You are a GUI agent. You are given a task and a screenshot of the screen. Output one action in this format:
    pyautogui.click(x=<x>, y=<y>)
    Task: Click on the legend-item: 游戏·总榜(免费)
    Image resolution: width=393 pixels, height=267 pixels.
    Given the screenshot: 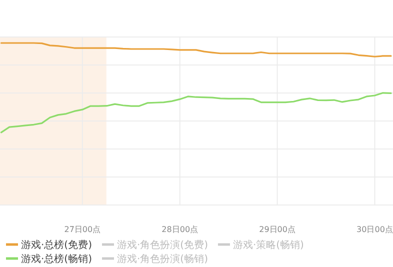 What is the action you would take?
    pyautogui.click(x=49, y=245)
    